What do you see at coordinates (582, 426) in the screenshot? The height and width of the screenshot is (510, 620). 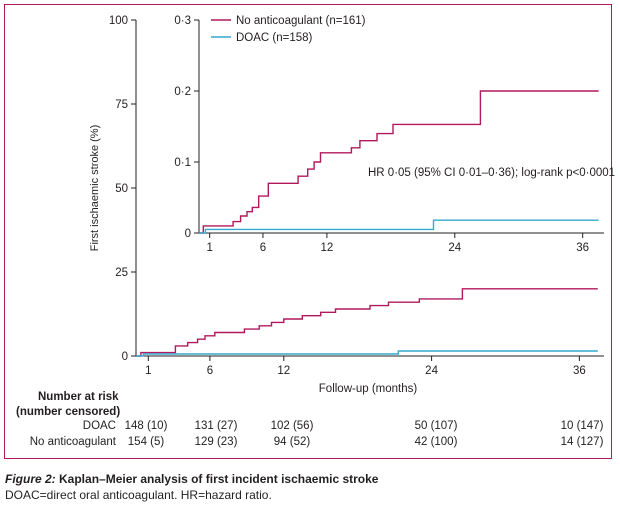 I see `risk-cell: 10 (147)` at bounding box center [582, 426].